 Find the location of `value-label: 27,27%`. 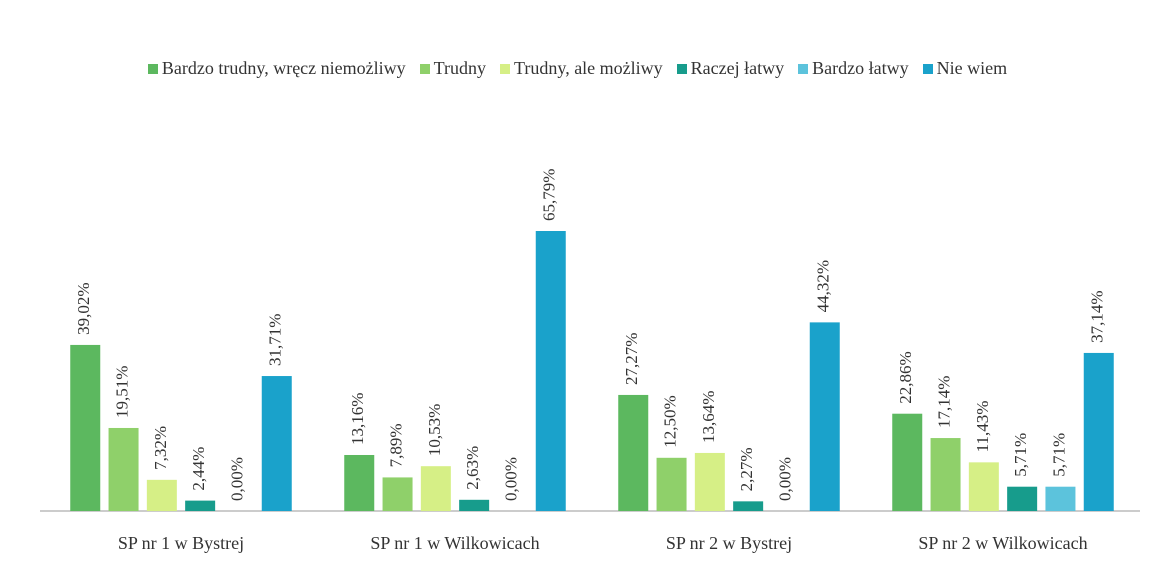

value-label: 27,27% is located at coordinates (631, 359).